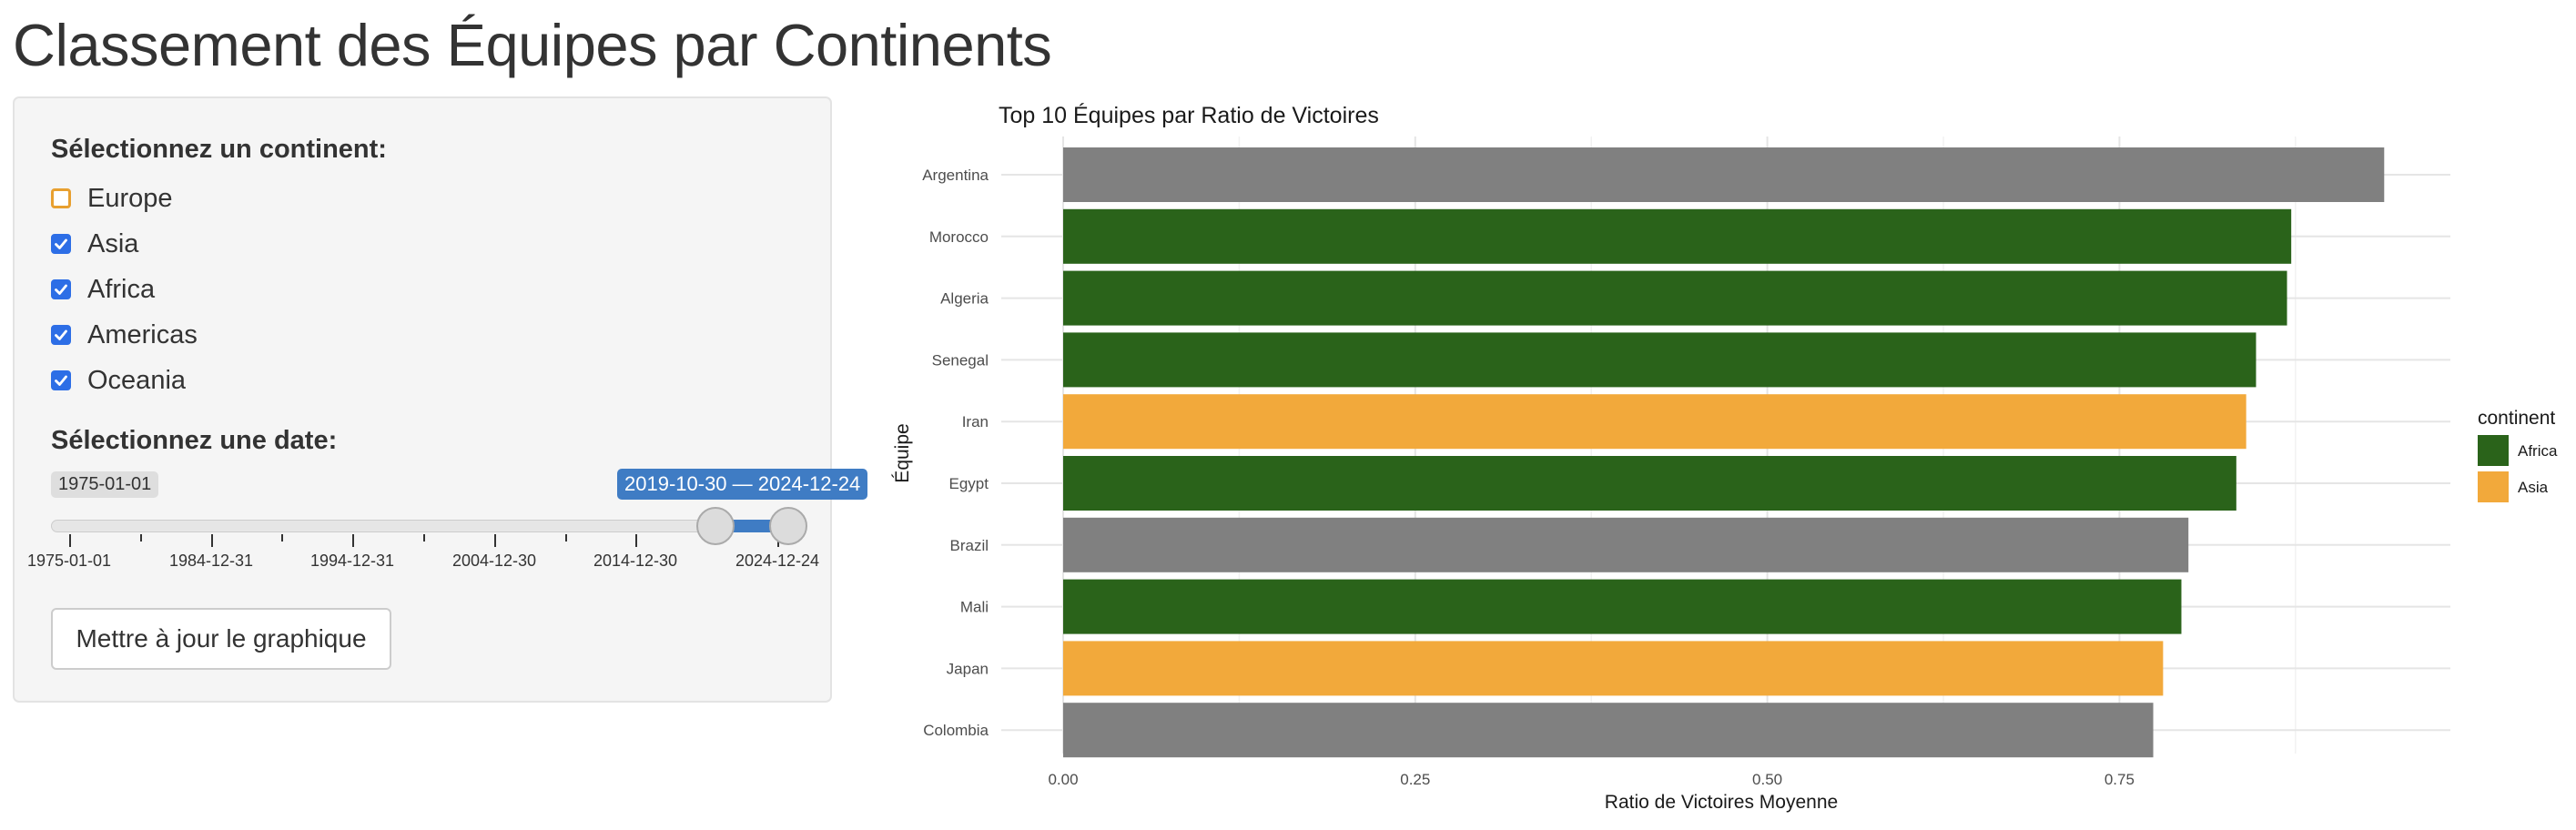 This screenshot has width=2576, height=830. I want to click on slider-tick-label: 1994-12-31, so click(352, 561).